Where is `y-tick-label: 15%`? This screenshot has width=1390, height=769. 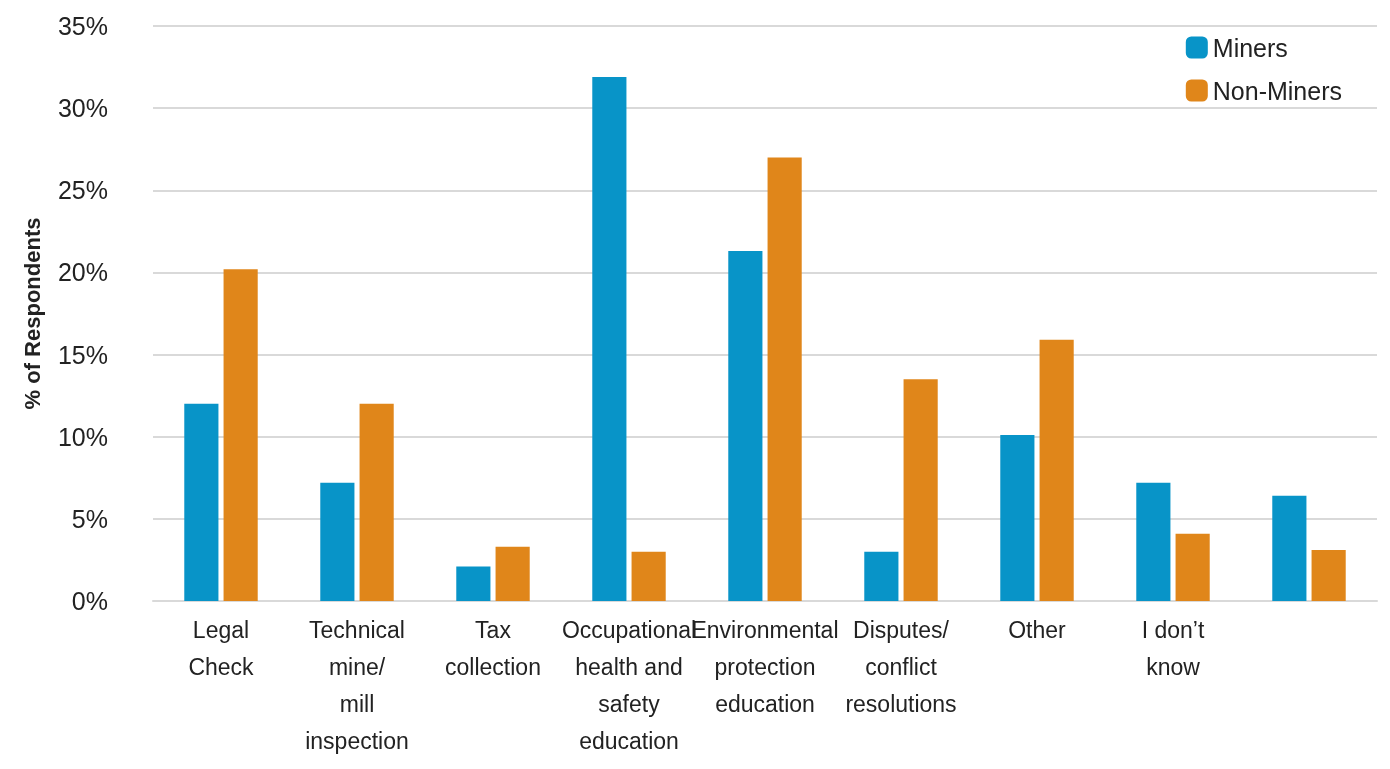
y-tick-label: 15% is located at coordinates (82, 354).